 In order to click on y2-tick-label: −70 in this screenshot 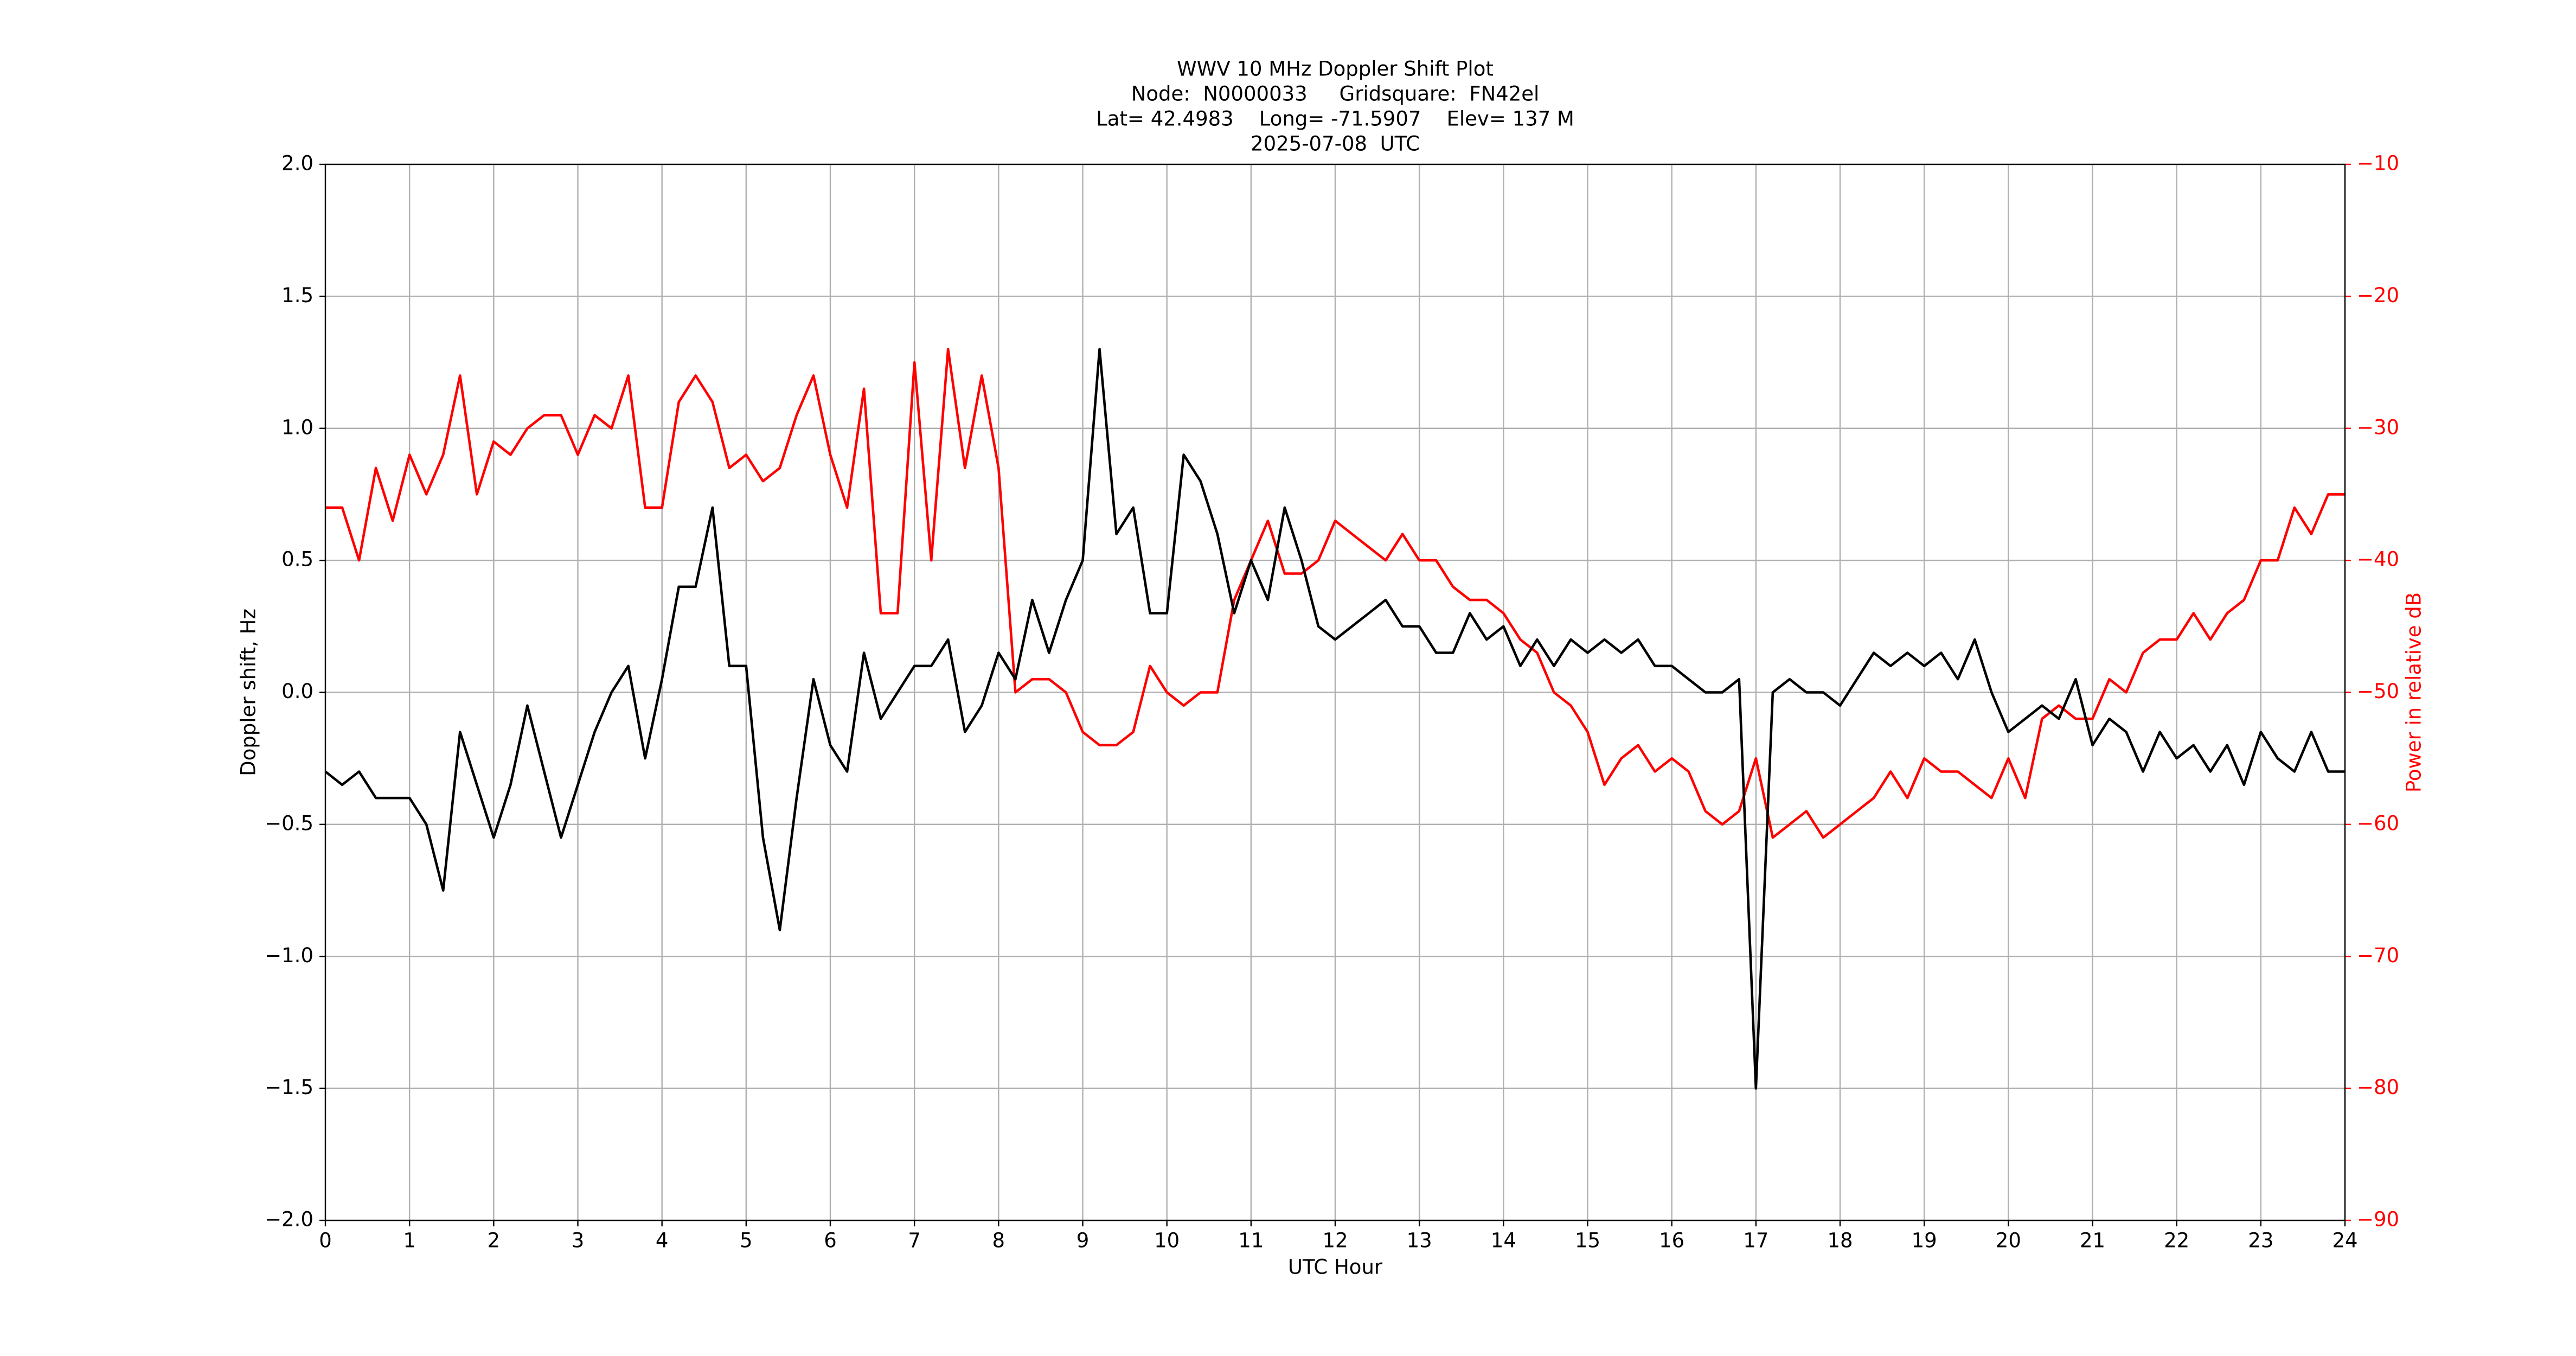, I will do `click(2378, 955)`.